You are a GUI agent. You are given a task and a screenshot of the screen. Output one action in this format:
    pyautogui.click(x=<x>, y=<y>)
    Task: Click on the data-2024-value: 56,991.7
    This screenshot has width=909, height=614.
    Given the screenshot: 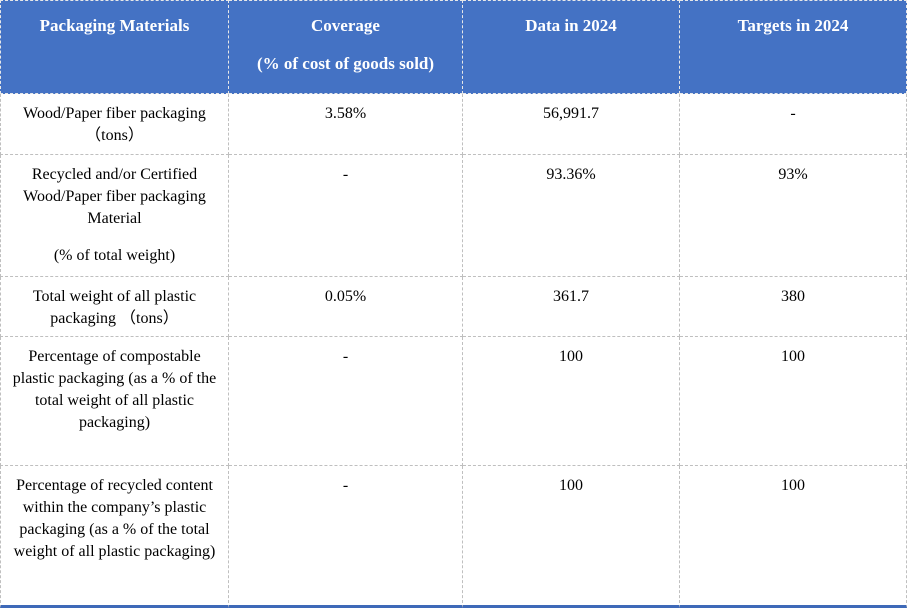 What is the action you would take?
    pyautogui.click(x=571, y=124)
    